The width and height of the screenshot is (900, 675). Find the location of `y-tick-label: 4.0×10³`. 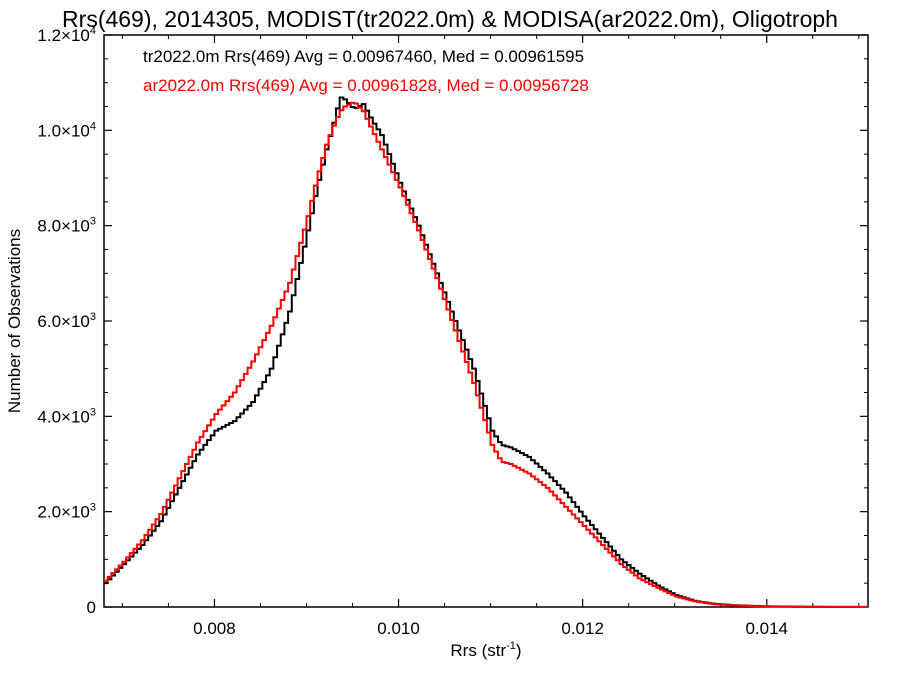

y-tick-label: 4.0×10³ is located at coordinates (66, 416).